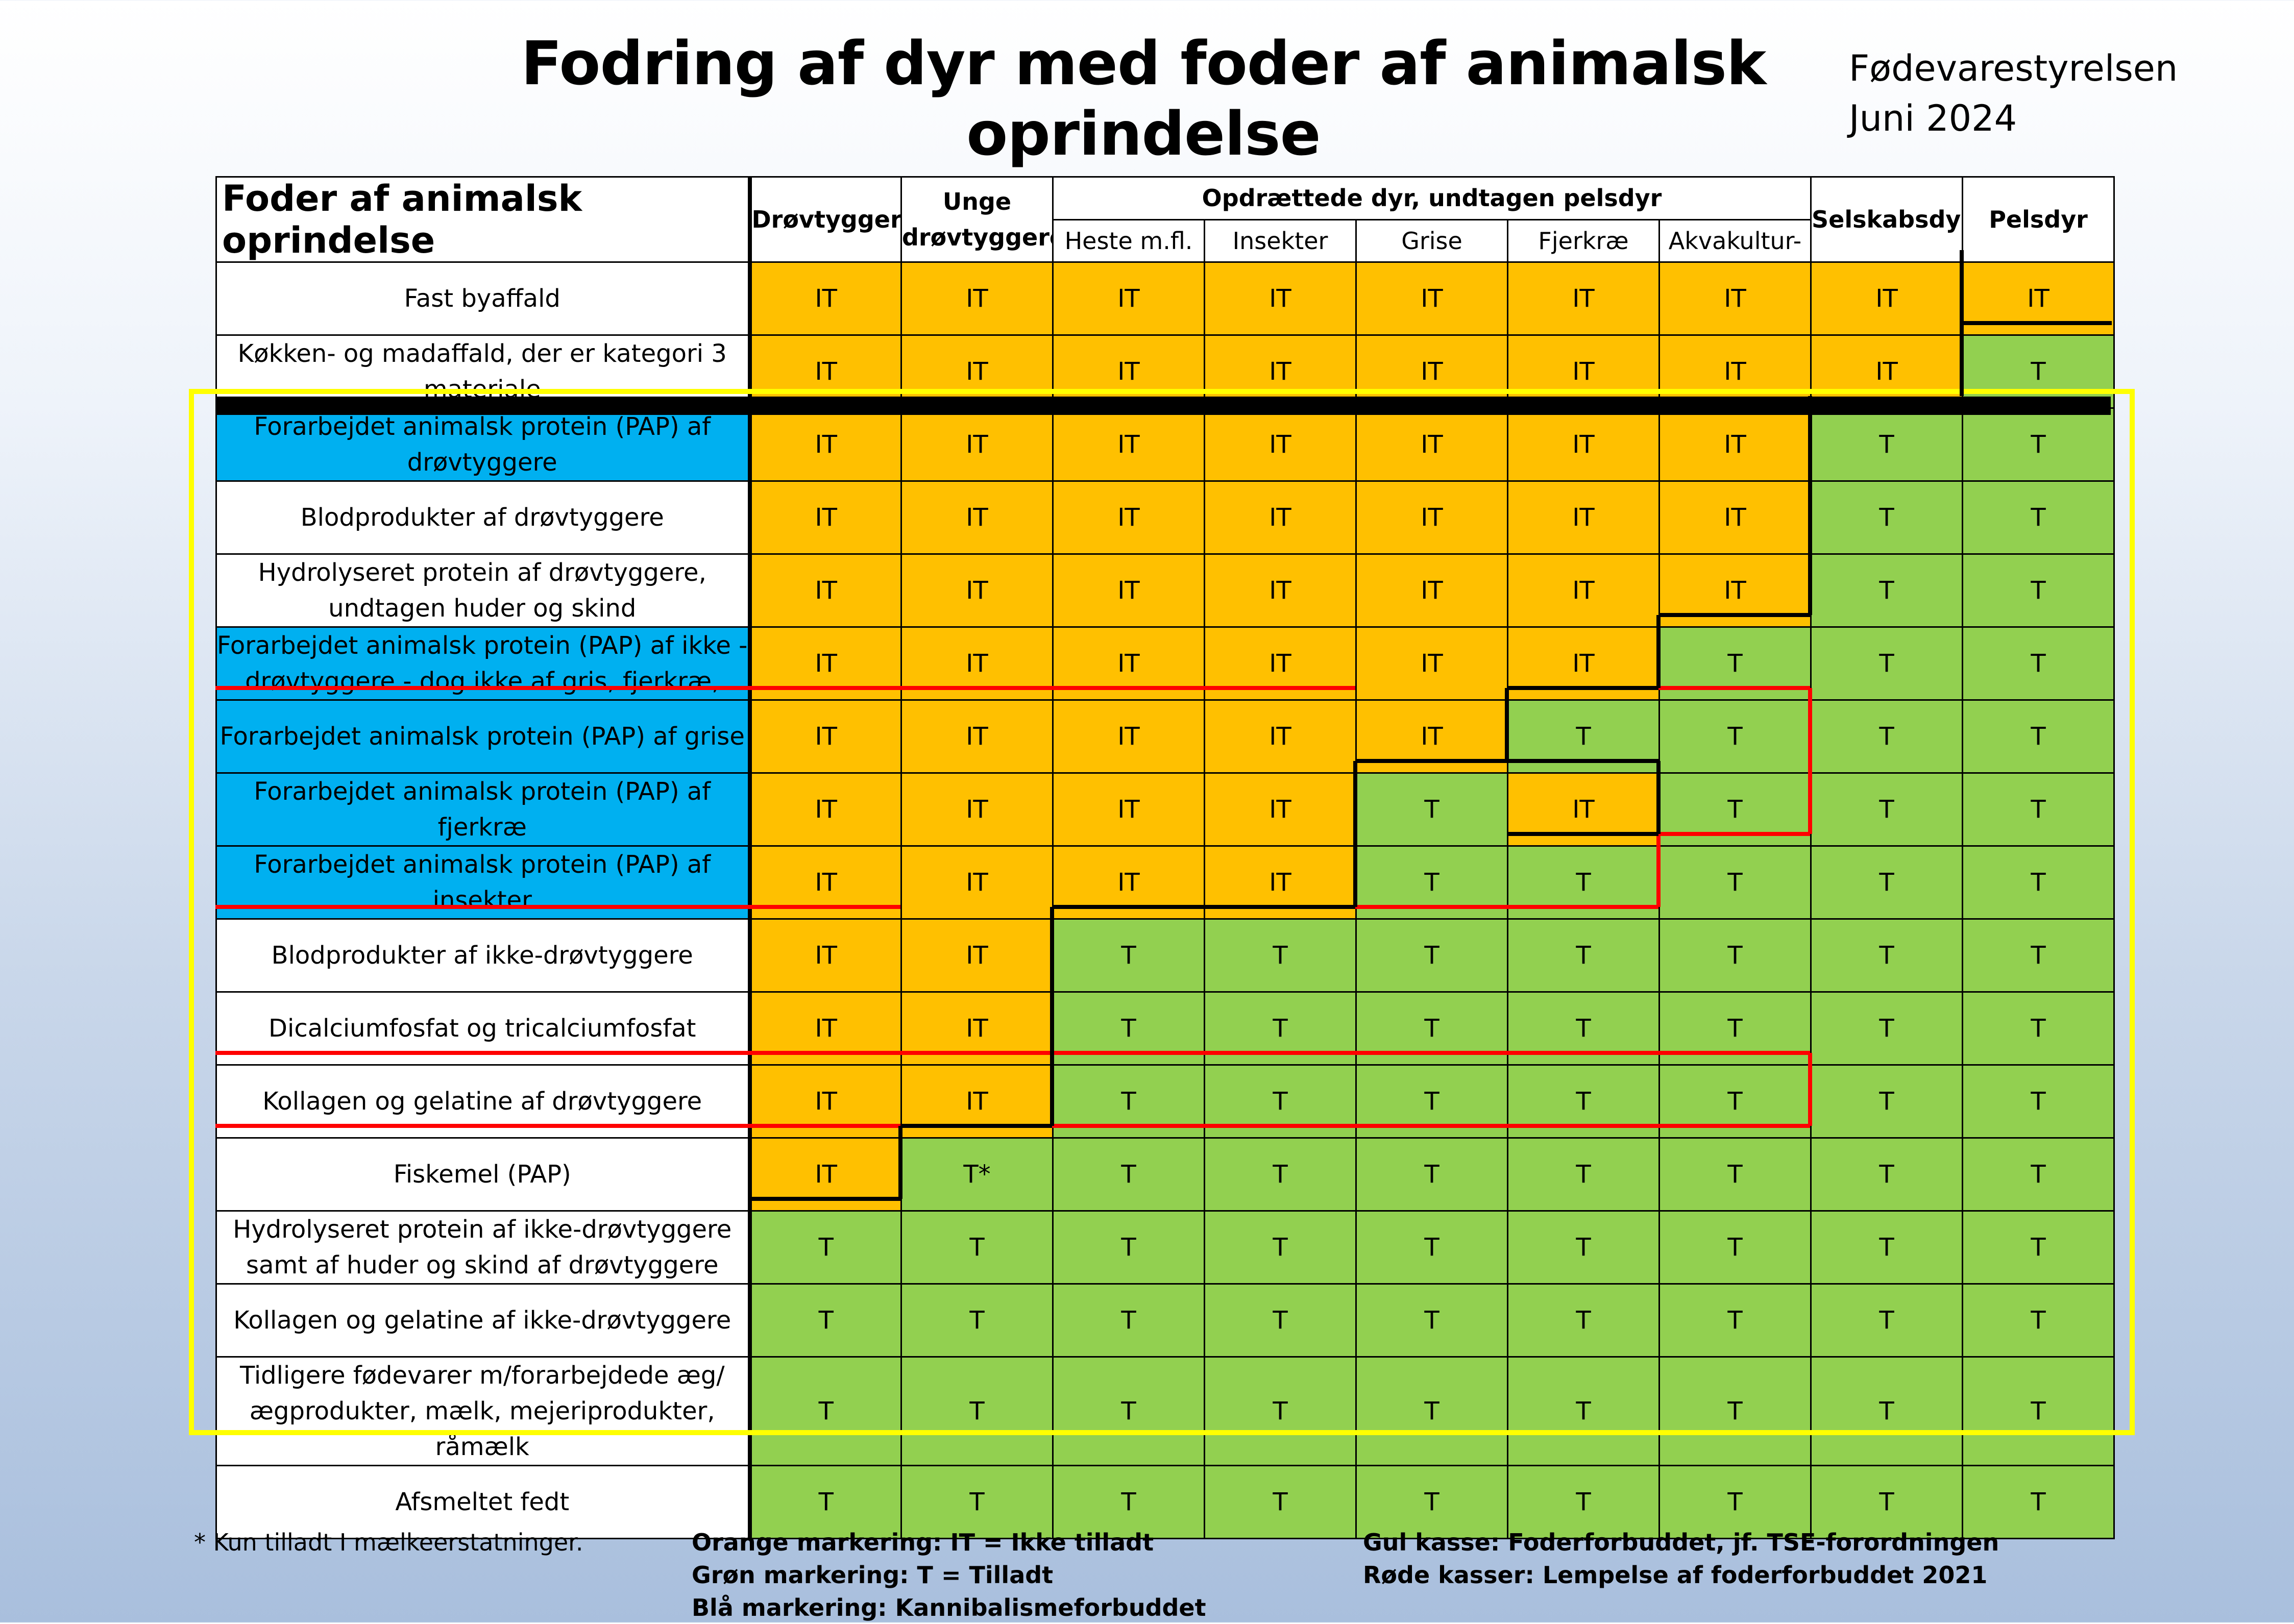 The width and height of the screenshot is (2294, 1624). Describe the element at coordinates (923, 1542) in the screenshot. I see `legend-orange: Orange markering: IT = Ikke tilladt` at that location.